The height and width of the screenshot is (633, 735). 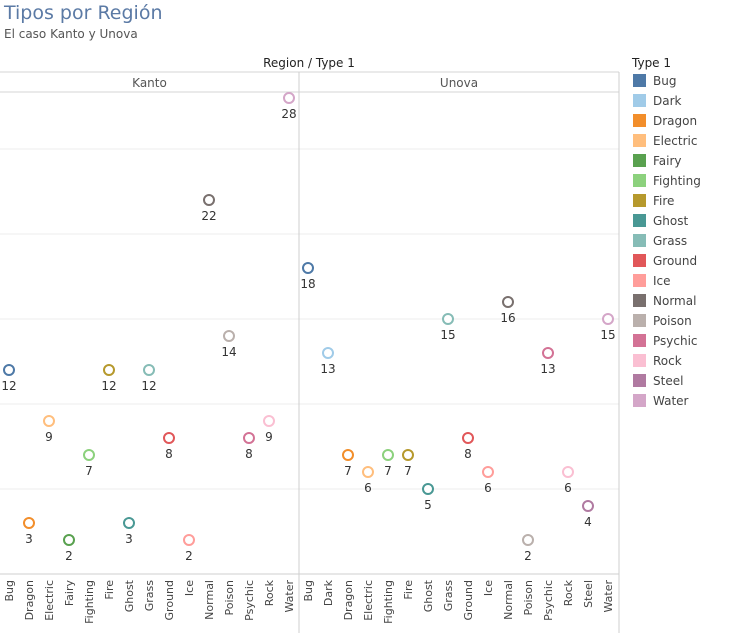 I want to click on legend-item: Ghost, so click(x=670, y=221).